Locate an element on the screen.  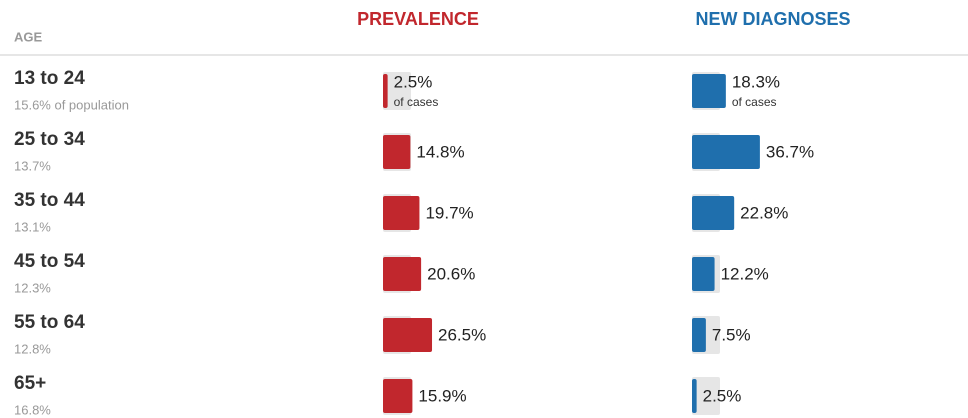
value-label: 20.6% is located at coordinates (451, 273).